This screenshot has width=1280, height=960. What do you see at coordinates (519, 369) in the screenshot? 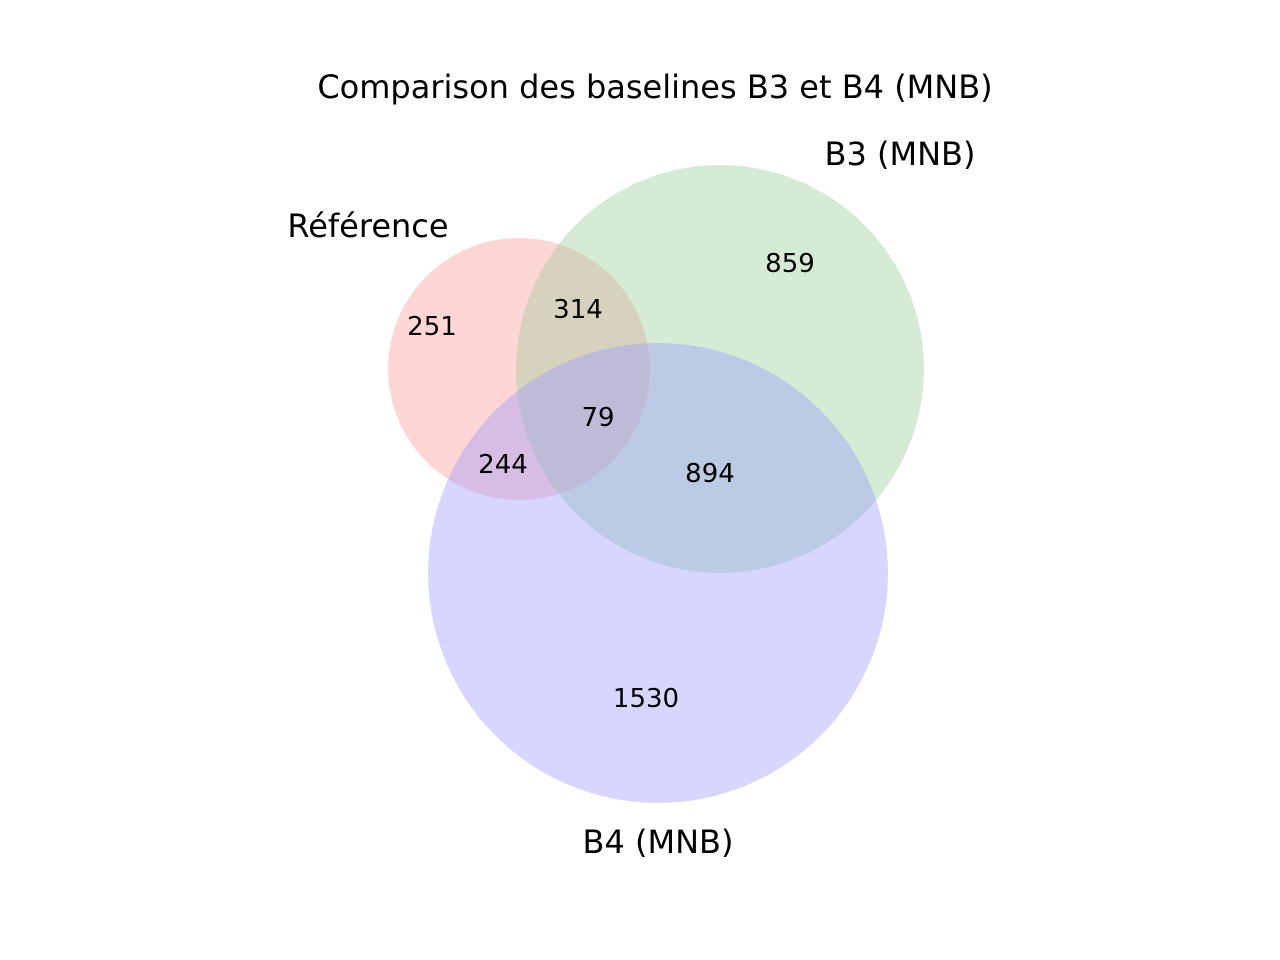
I see `set-circle-reference` at bounding box center [519, 369].